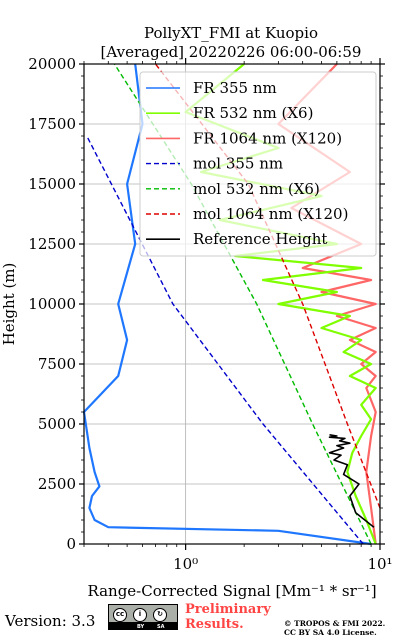 The image size is (400, 640). What do you see at coordinates (330, 632) in the screenshot?
I see `copyright-line-2: CC BY SA 4.0 License.` at bounding box center [330, 632].